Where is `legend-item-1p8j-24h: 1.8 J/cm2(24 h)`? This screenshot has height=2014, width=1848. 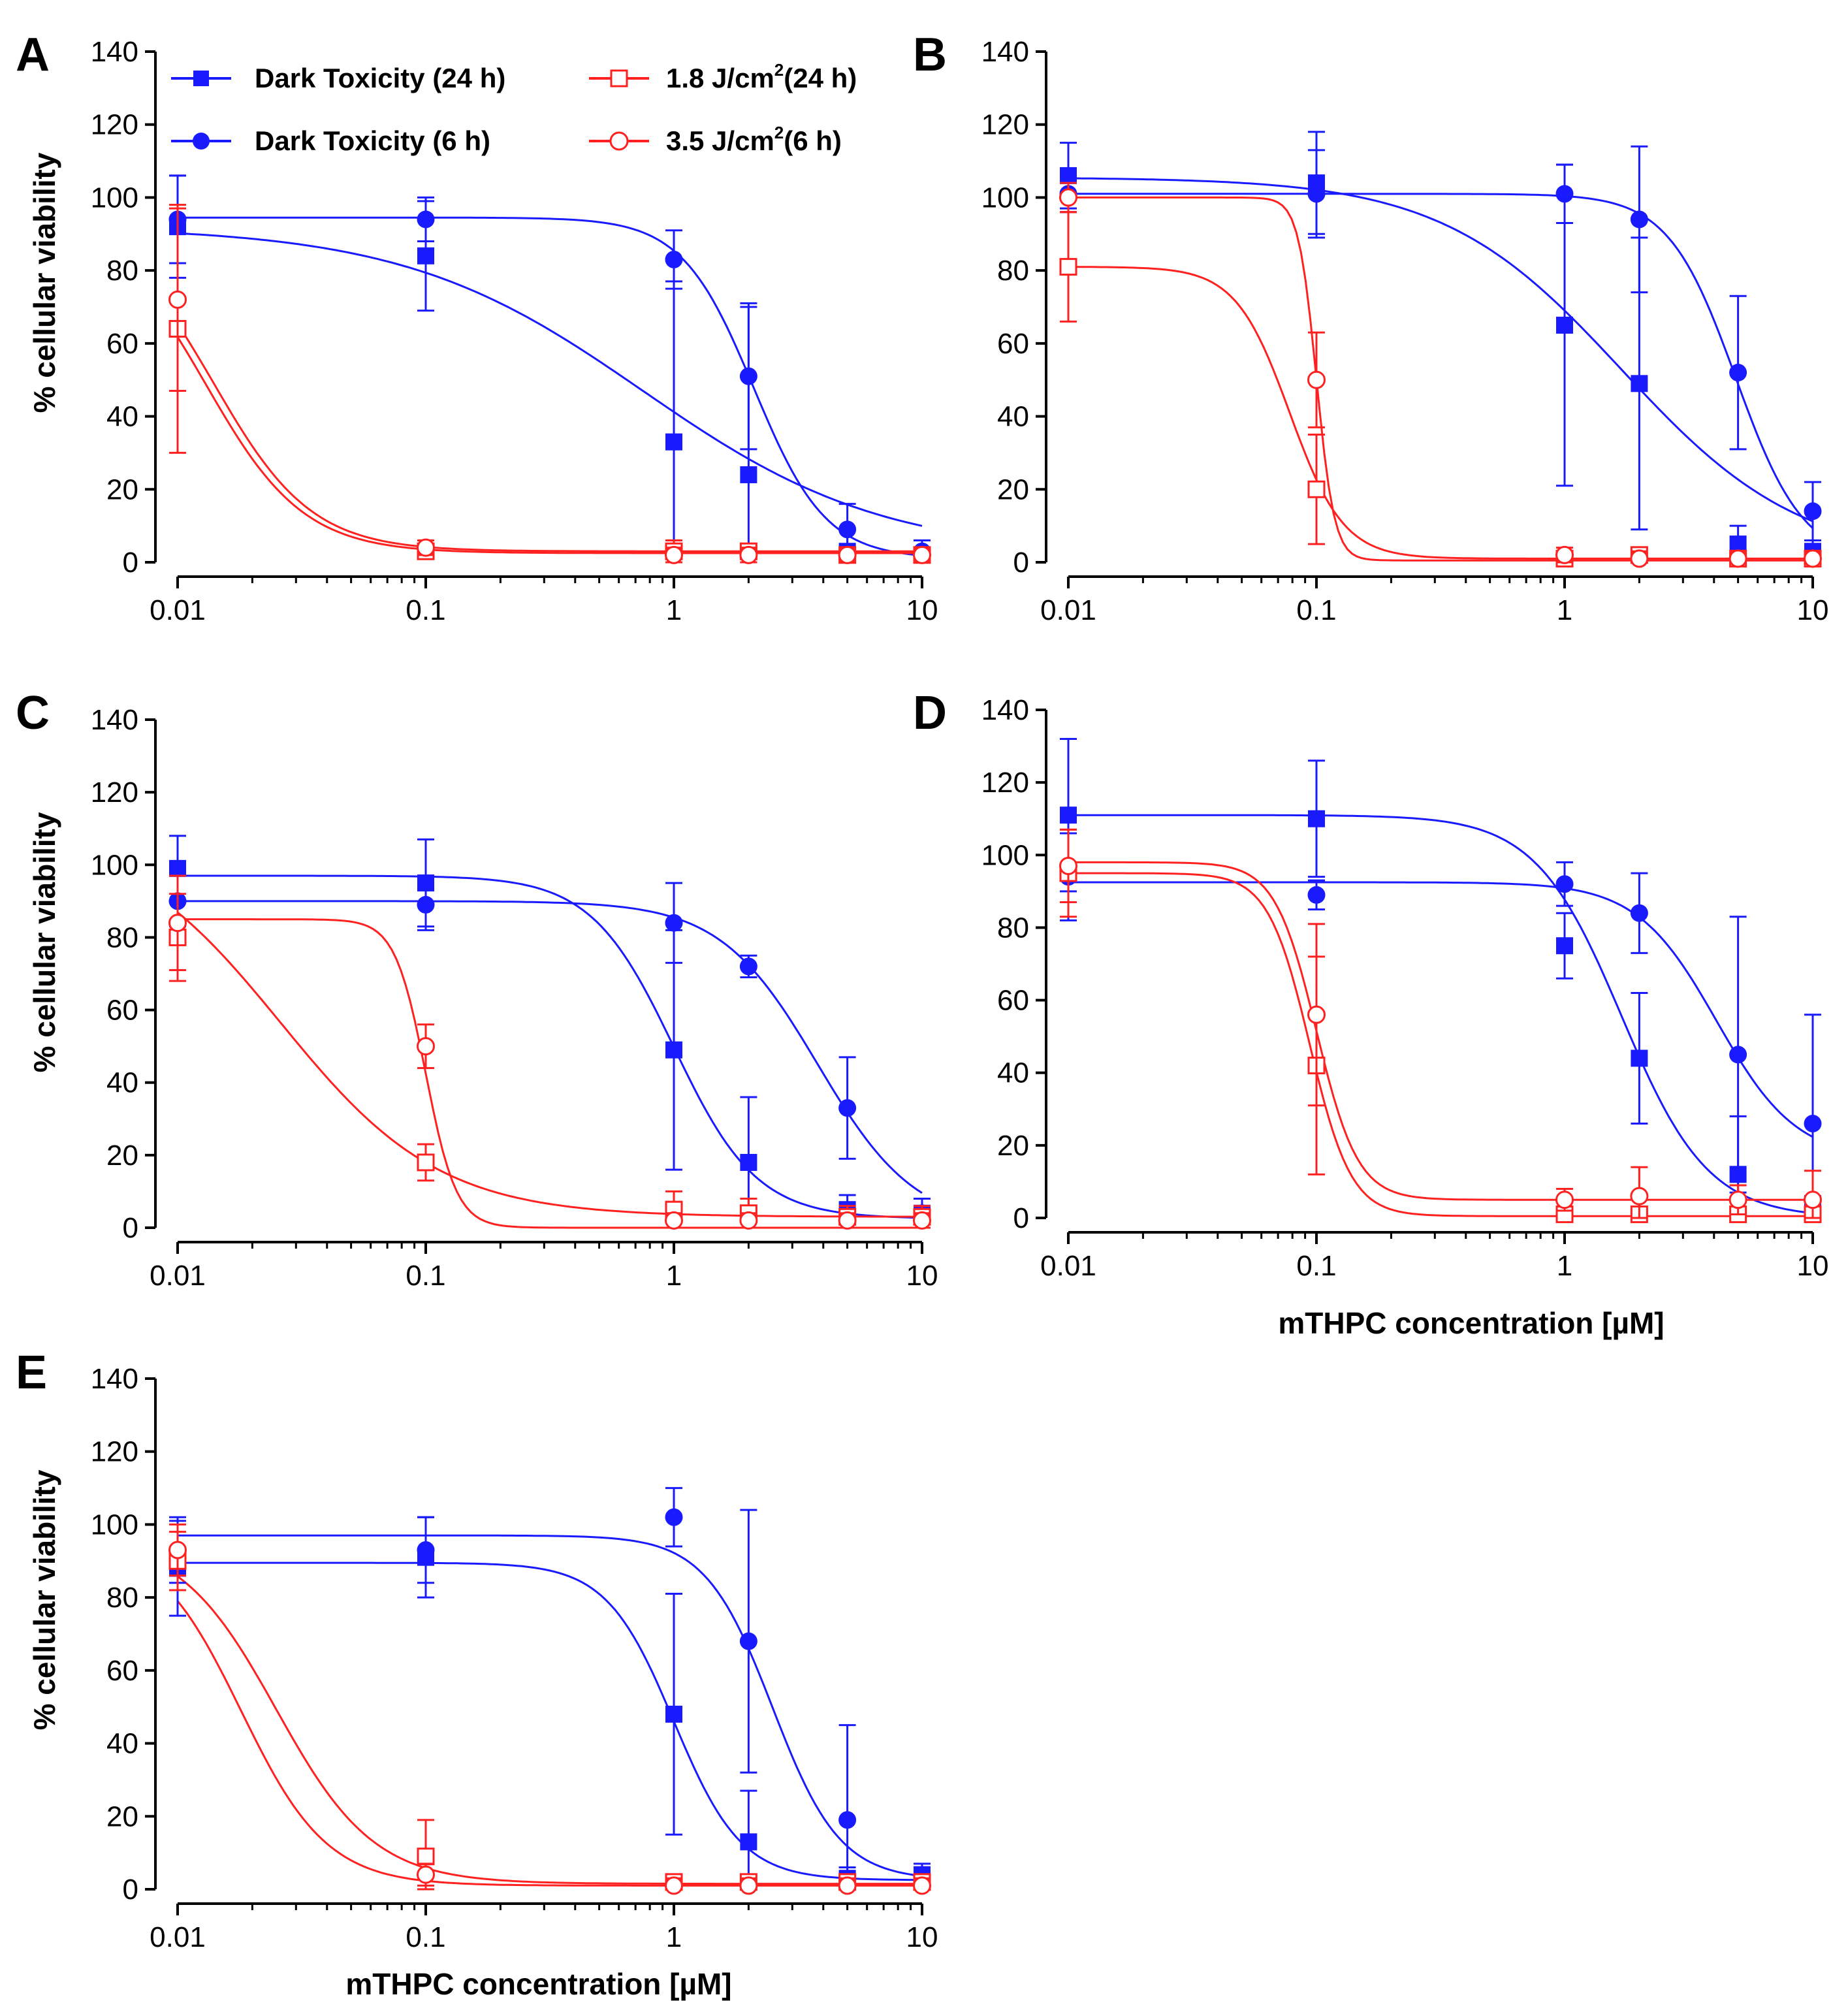 legend-item-1p8j-24h: 1.8 J/cm2(24 h) is located at coordinates (723, 76).